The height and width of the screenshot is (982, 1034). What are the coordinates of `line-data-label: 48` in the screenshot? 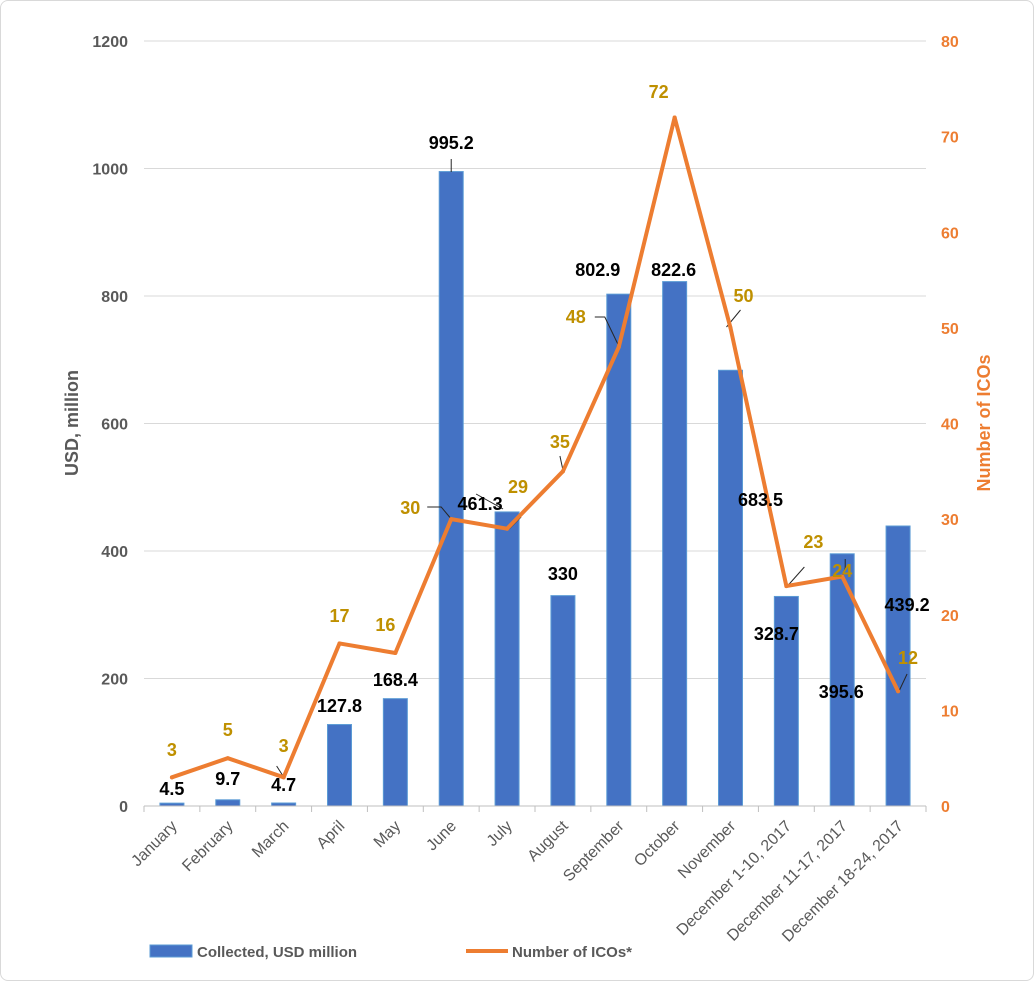 It's located at (576, 317).